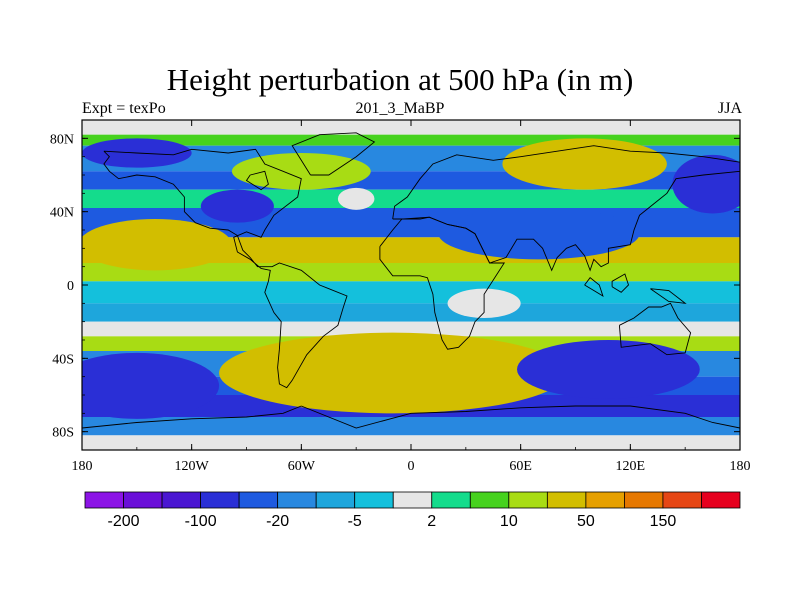  What do you see at coordinates (509, 521) in the screenshot?
I see `colorbar-label: 10` at bounding box center [509, 521].